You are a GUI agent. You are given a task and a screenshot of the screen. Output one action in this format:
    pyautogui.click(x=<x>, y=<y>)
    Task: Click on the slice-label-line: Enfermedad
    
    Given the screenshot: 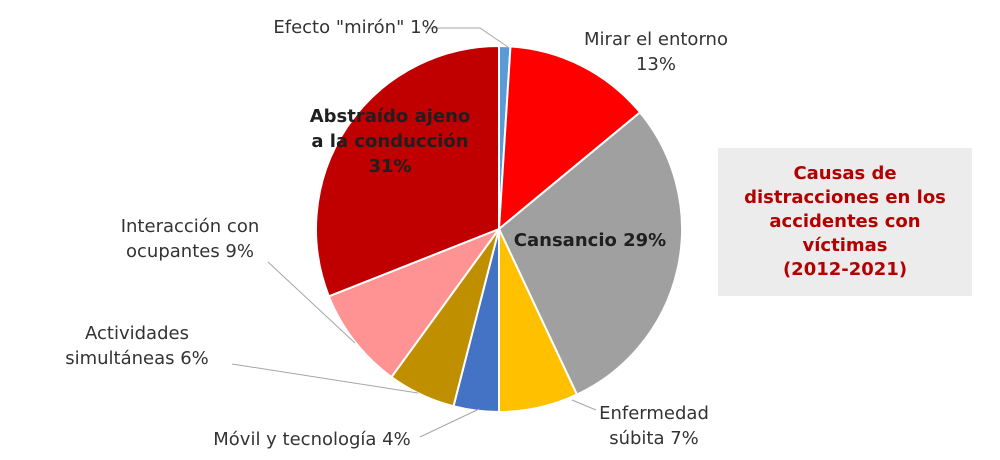 What is the action you would take?
    pyautogui.click(x=654, y=413)
    